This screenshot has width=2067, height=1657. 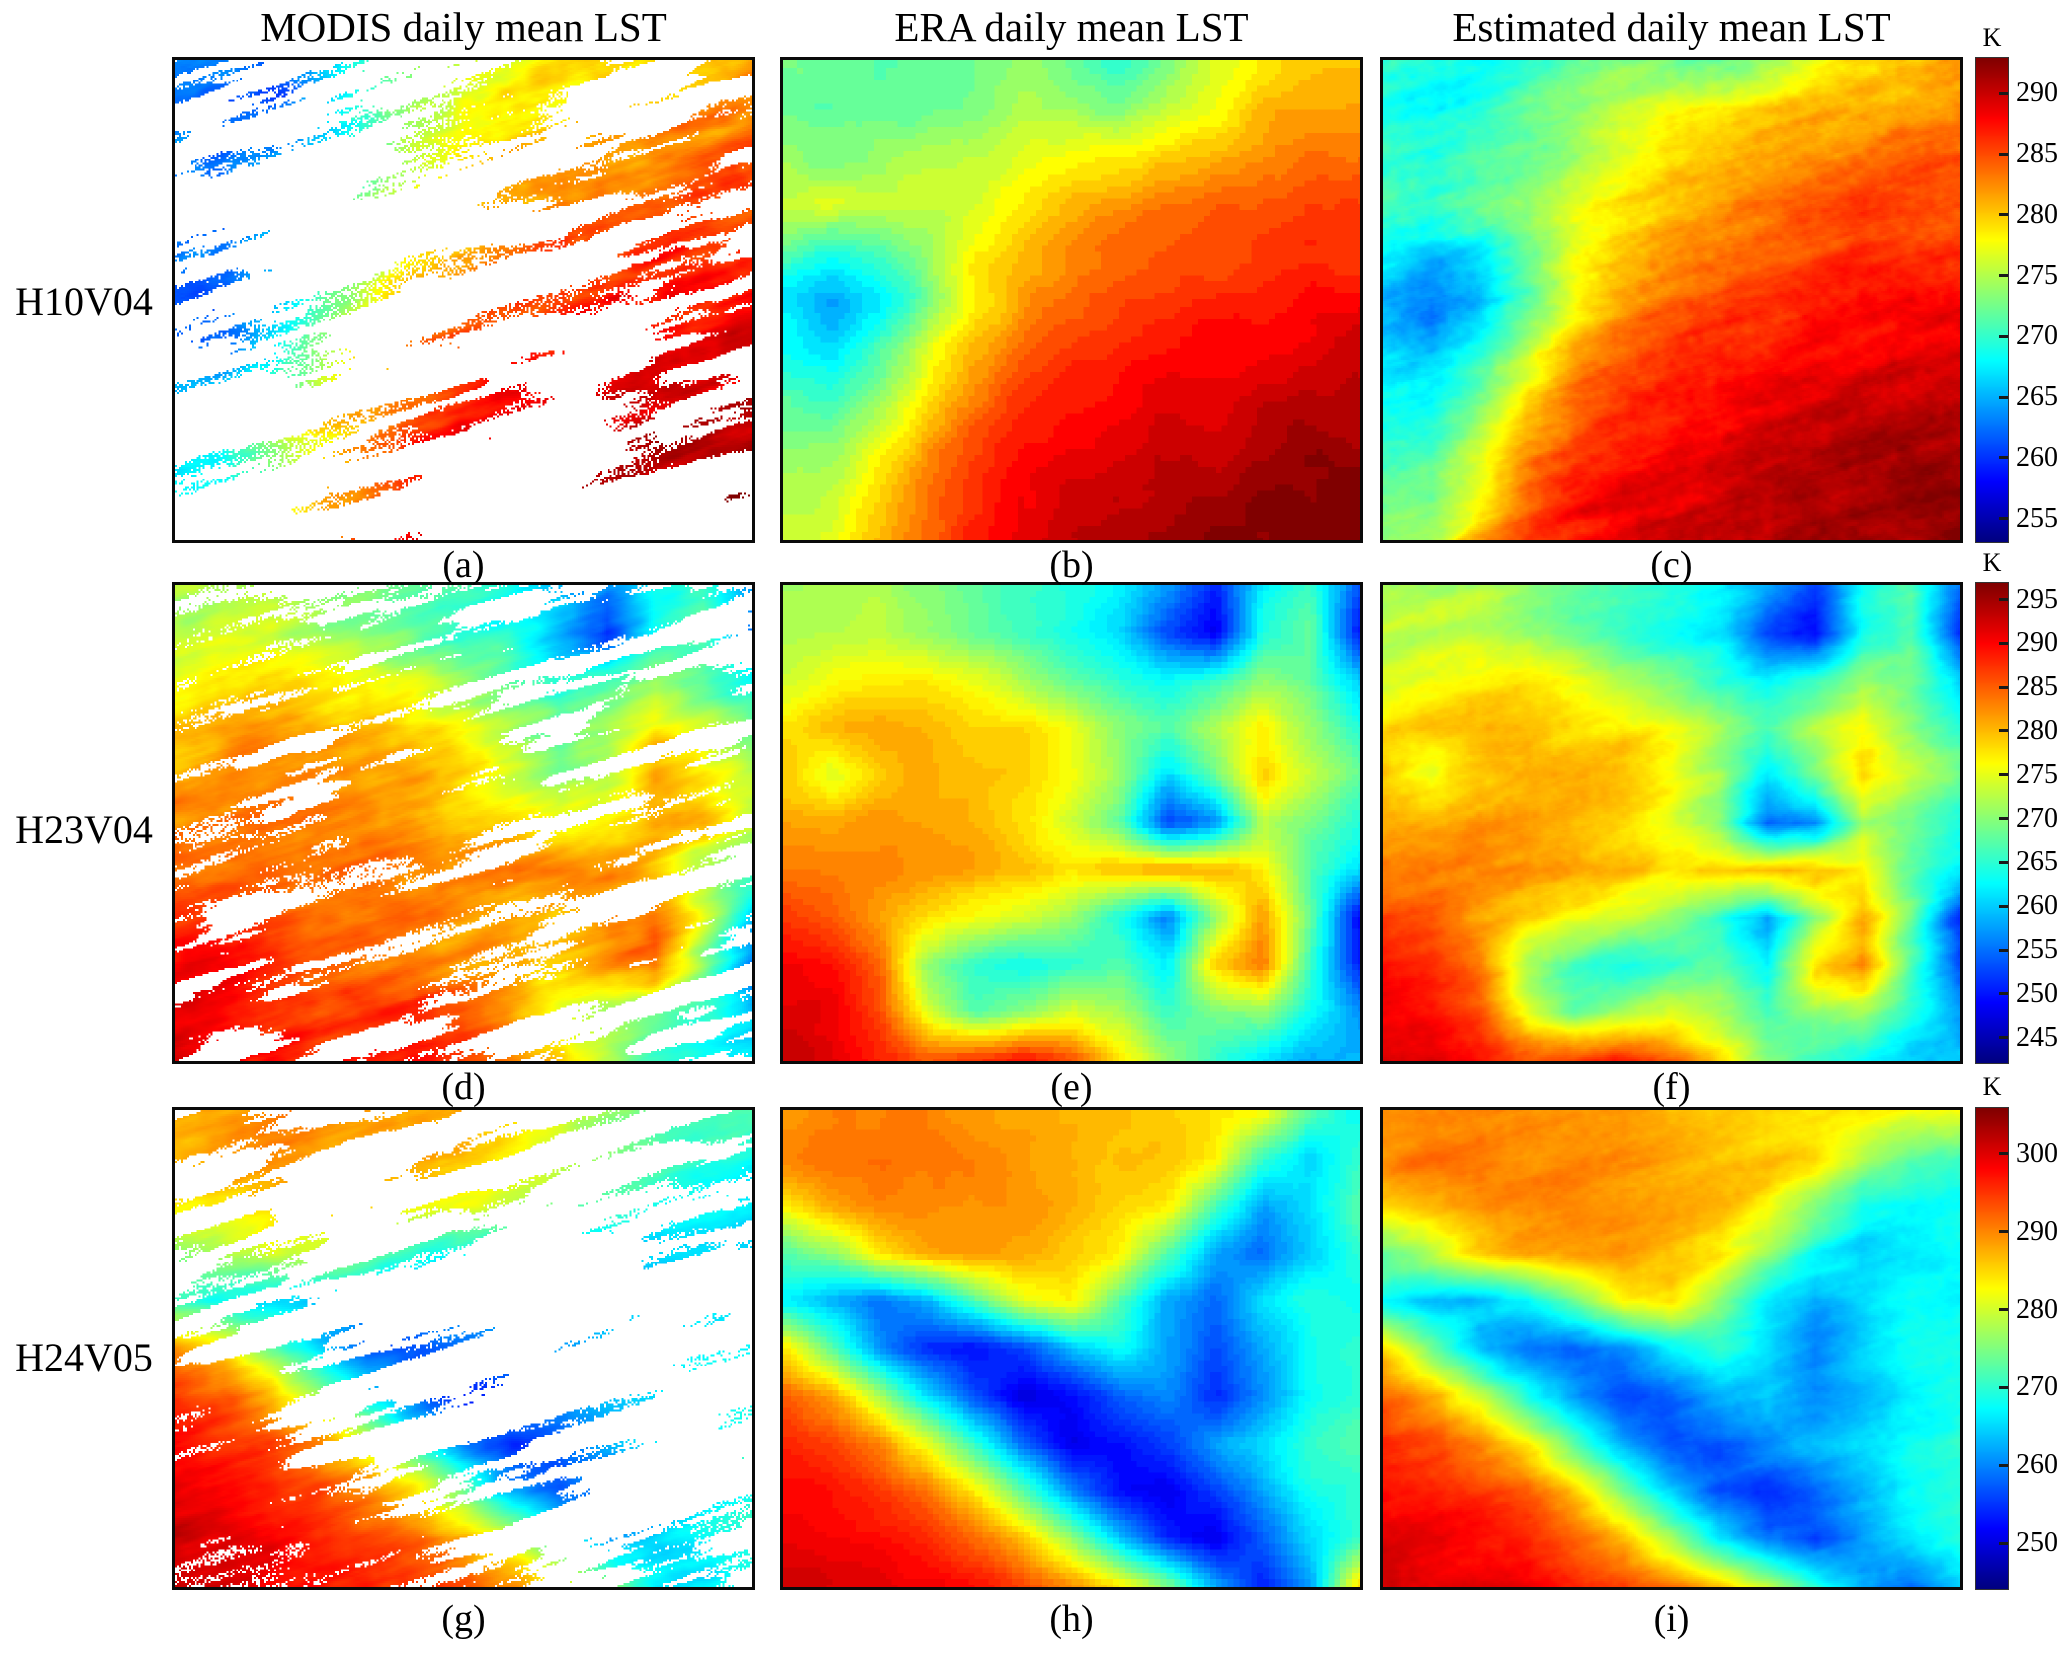 What do you see at coordinates (2037, 1153) in the screenshot?
I see `colorbar-tick-label: 300` at bounding box center [2037, 1153].